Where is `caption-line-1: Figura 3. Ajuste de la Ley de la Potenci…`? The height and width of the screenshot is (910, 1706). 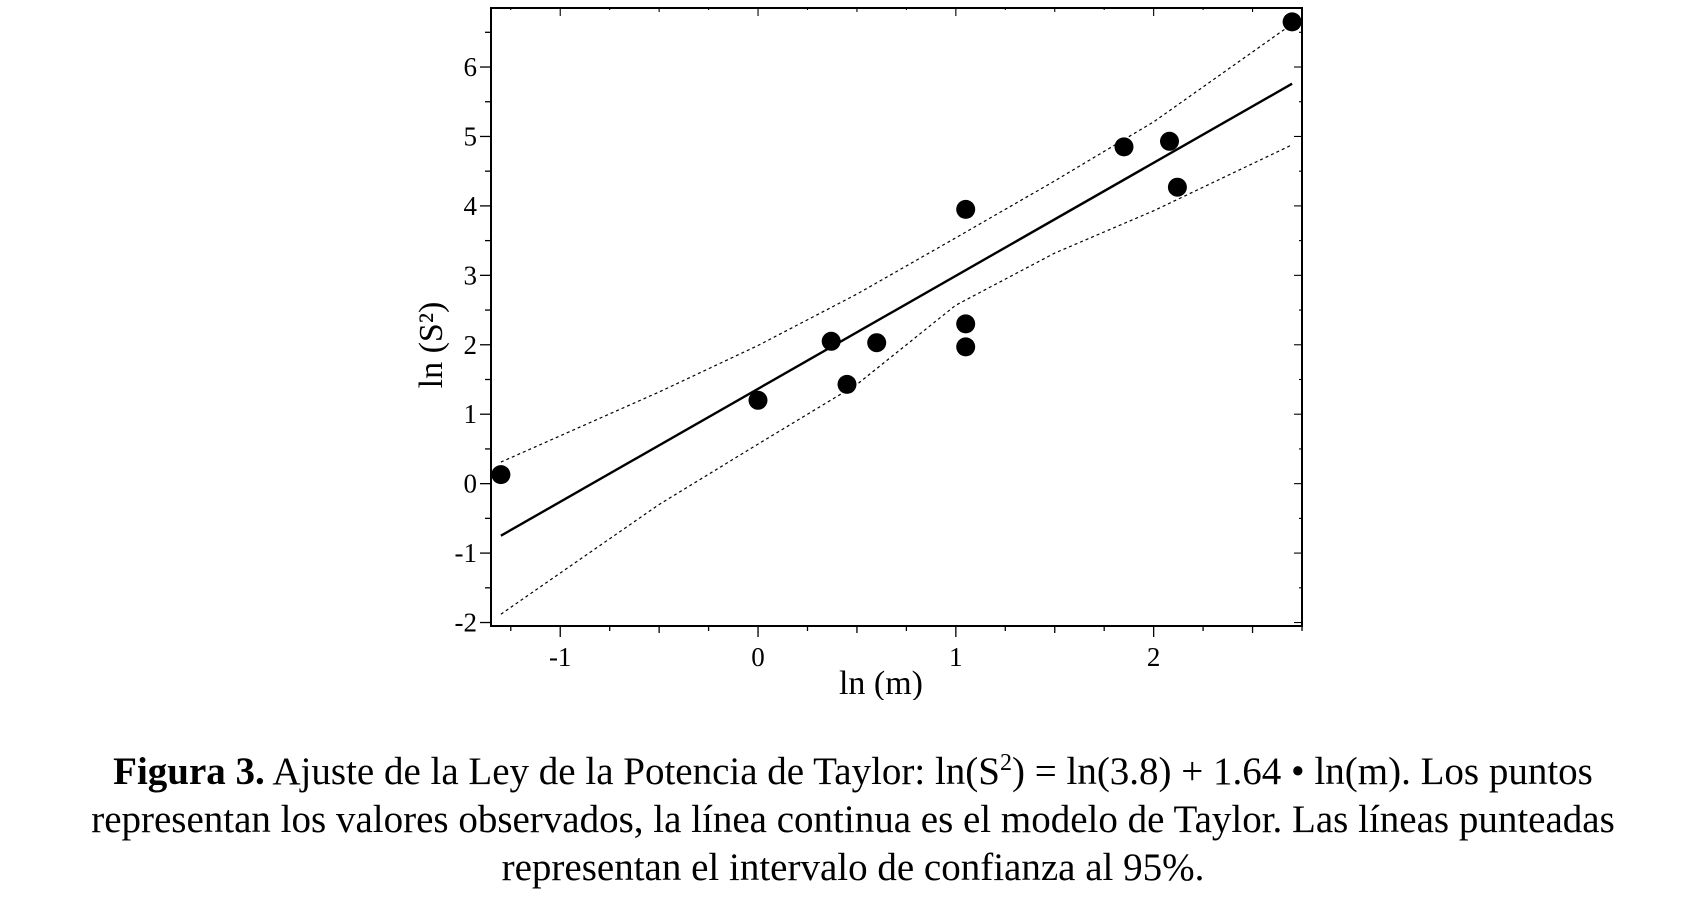 caption-line-1: Figura 3. Ajuste de la Ley de la Potenci… is located at coordinates (853, 772).